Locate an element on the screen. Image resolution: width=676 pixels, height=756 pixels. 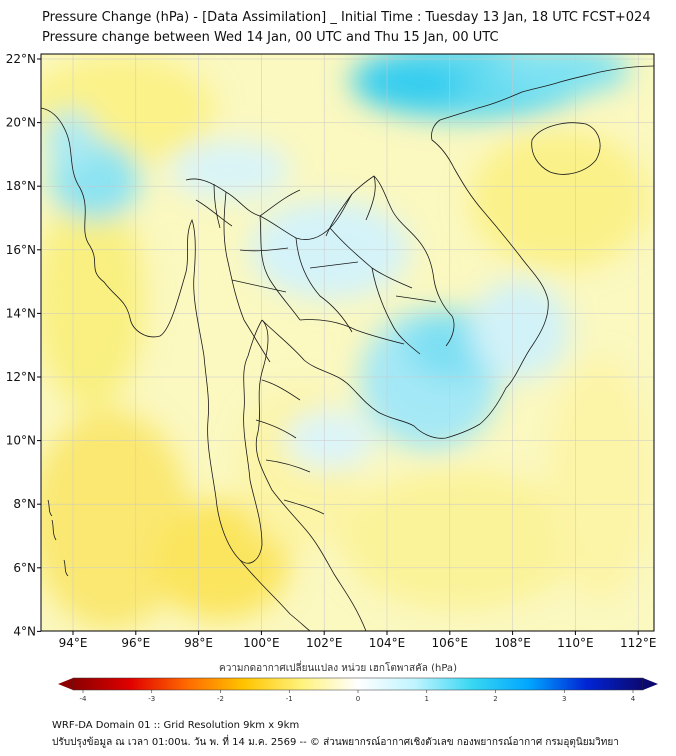
peninsula-west-coast is located at coordinates (275, 595).